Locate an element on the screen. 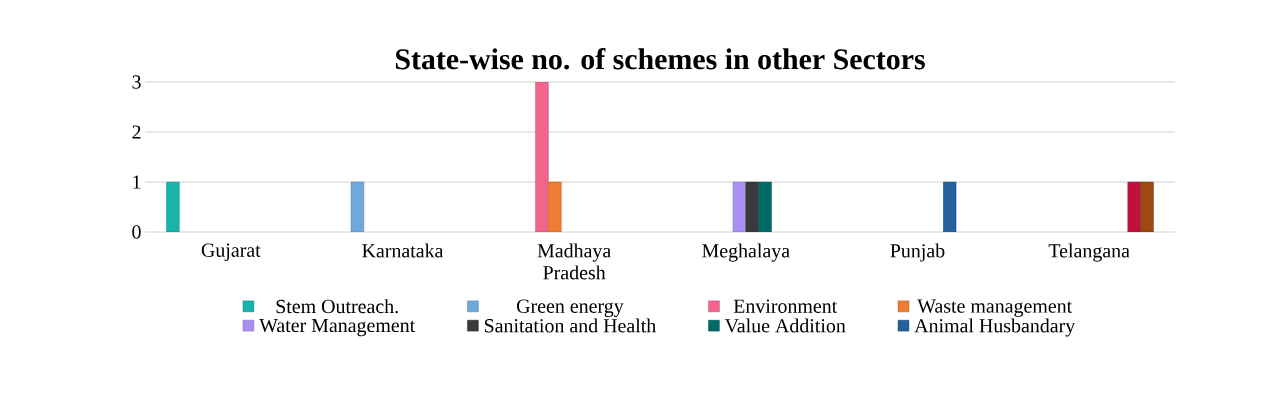  legend-label: Animal Husbandary is located at coordinates (995, 327).